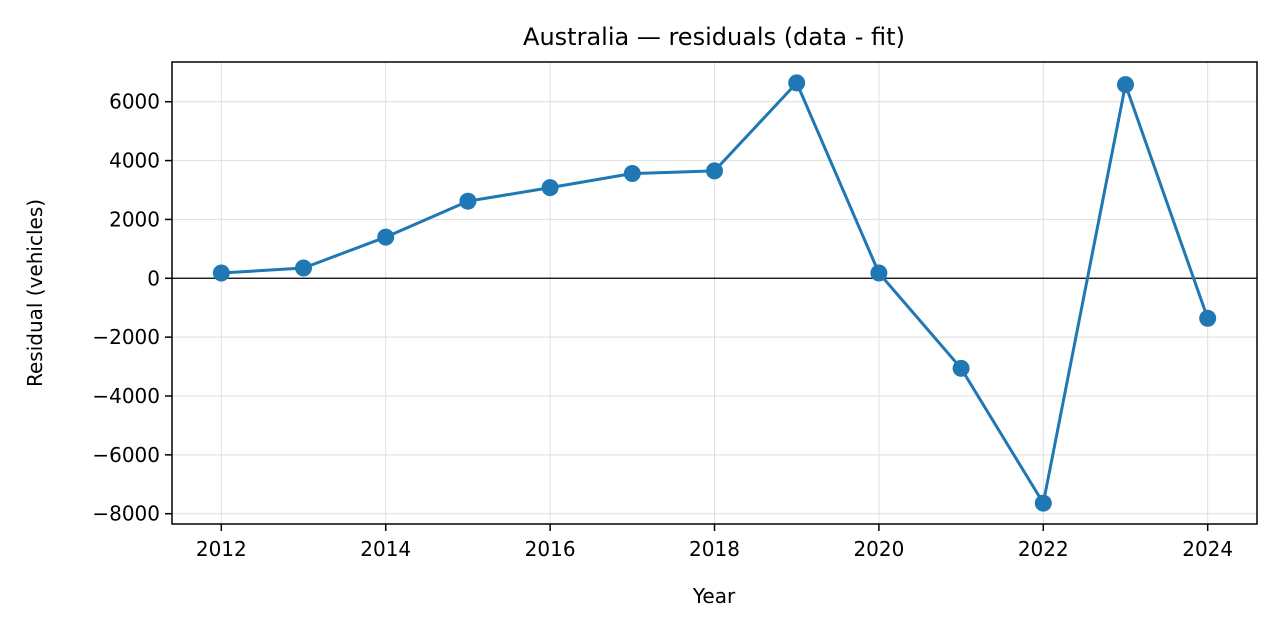 The width and height of the screenshot is (1277, 631). I want to click on y-tick-label: −8000, so click(126, 514).